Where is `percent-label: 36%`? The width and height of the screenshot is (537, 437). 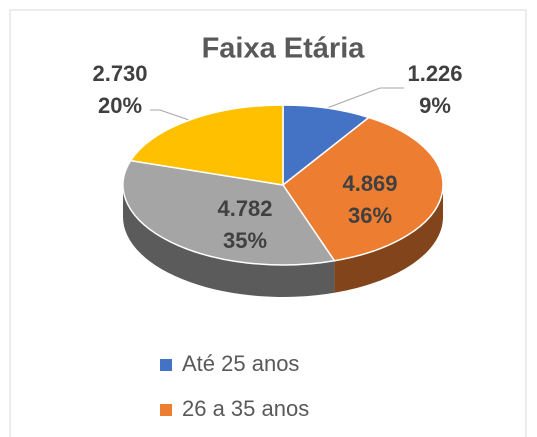
percent-label: 36% is located at coordinates (370, 215).